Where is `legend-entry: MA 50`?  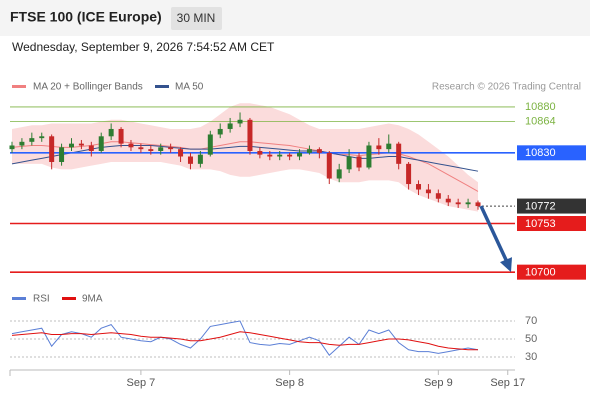
legend-entry: MA 50 is located at coordinates (189, 87).